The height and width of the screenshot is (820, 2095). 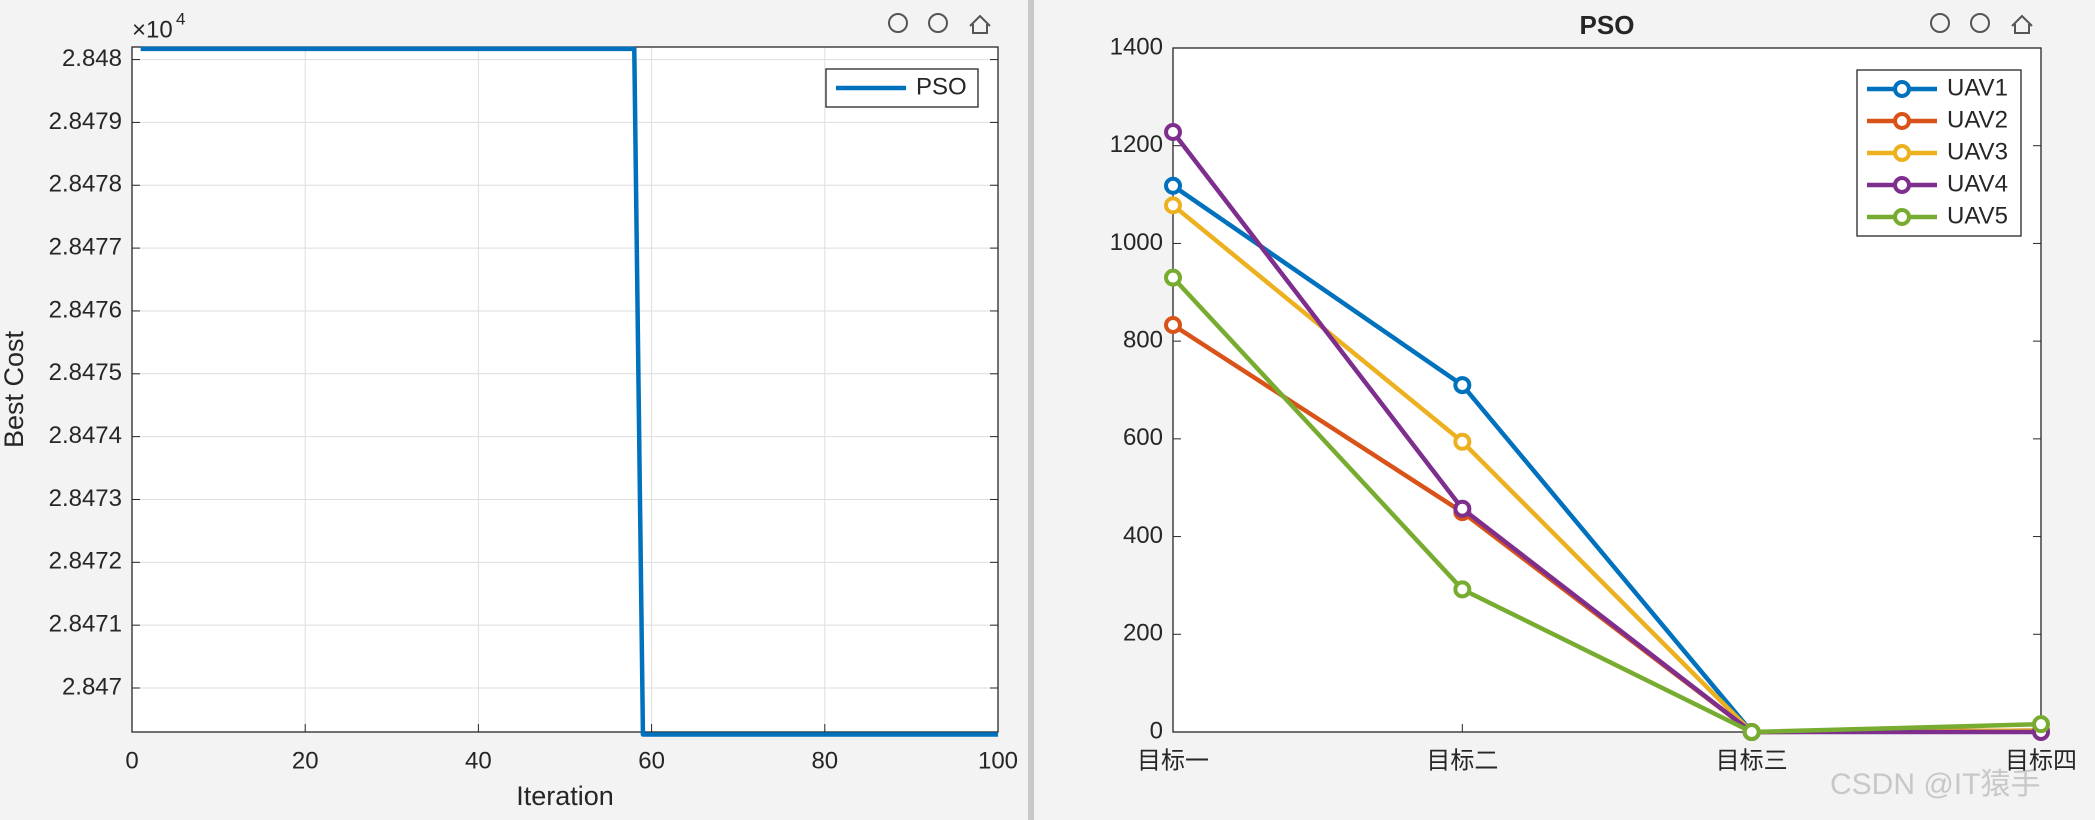 I want to click on y-tick-label: 2.8479, so click(x=85, y=121).